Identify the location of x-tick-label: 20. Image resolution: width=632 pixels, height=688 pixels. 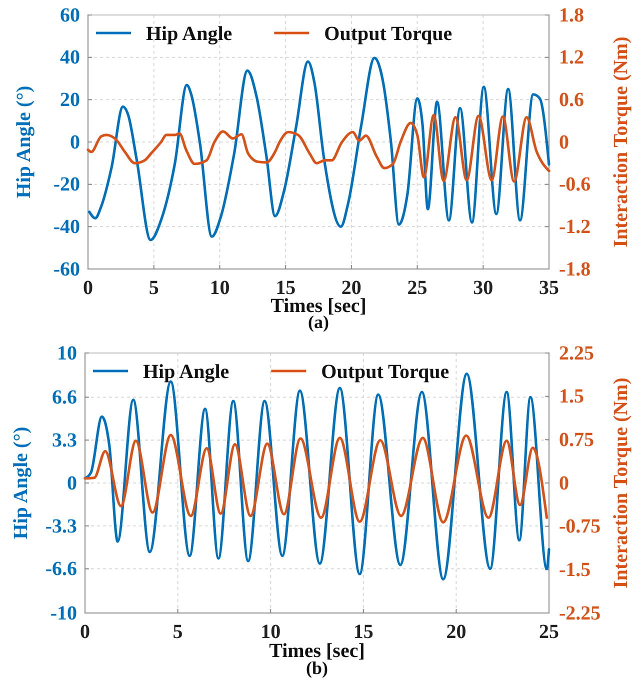
(456, 632).